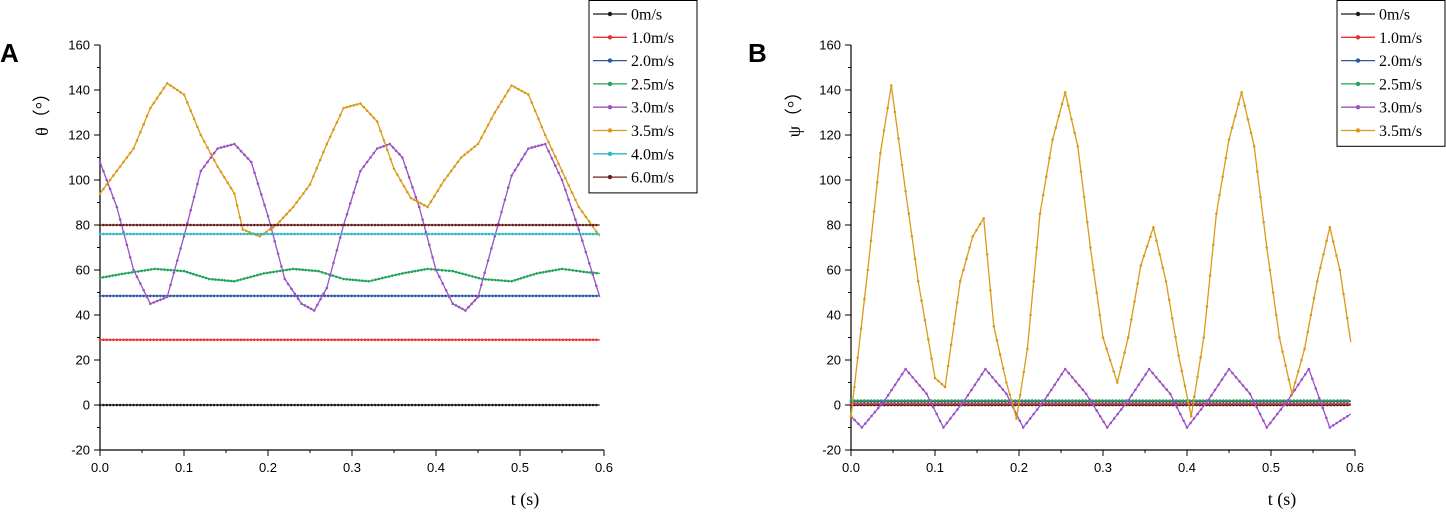 Image resolution: width=1446 pixels, height=515 pixels. I want to click on legend-item: 1.0m/s, so click(633, 38).